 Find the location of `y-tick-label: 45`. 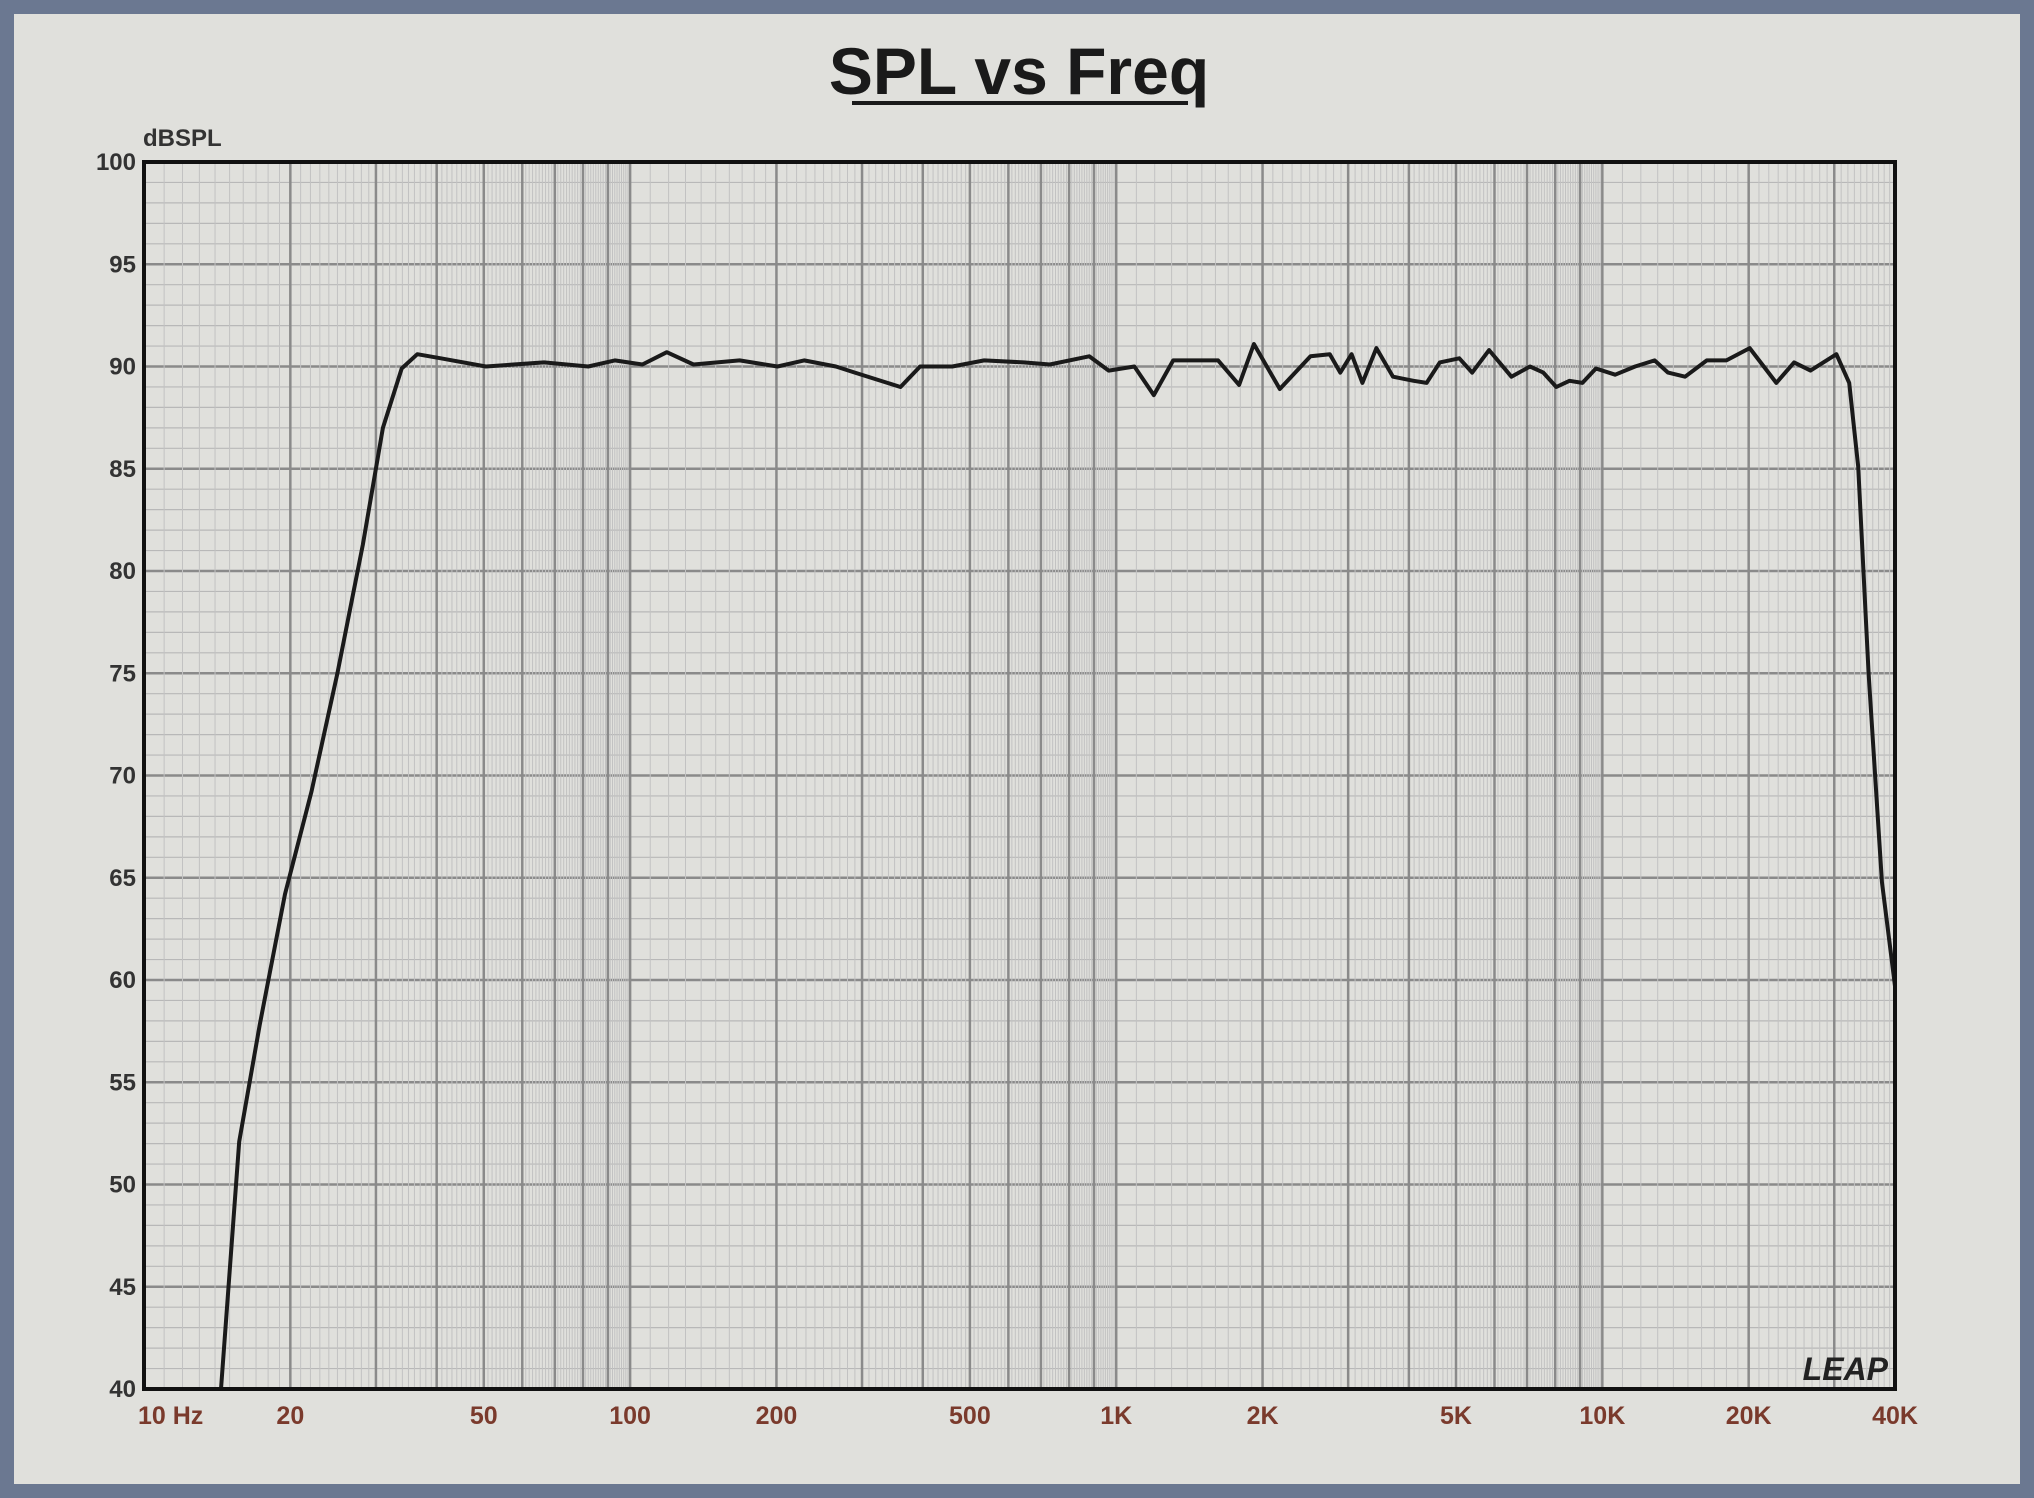

y-tick-label: 45 is located at coordinates (122, 1287).